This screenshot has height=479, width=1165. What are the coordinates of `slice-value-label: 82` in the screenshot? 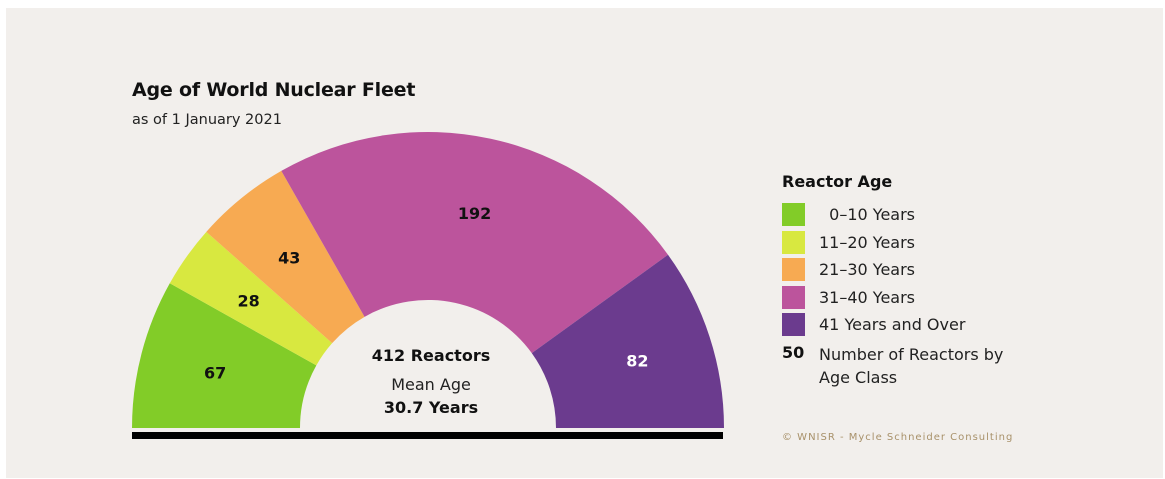 It's located at (637, 360).